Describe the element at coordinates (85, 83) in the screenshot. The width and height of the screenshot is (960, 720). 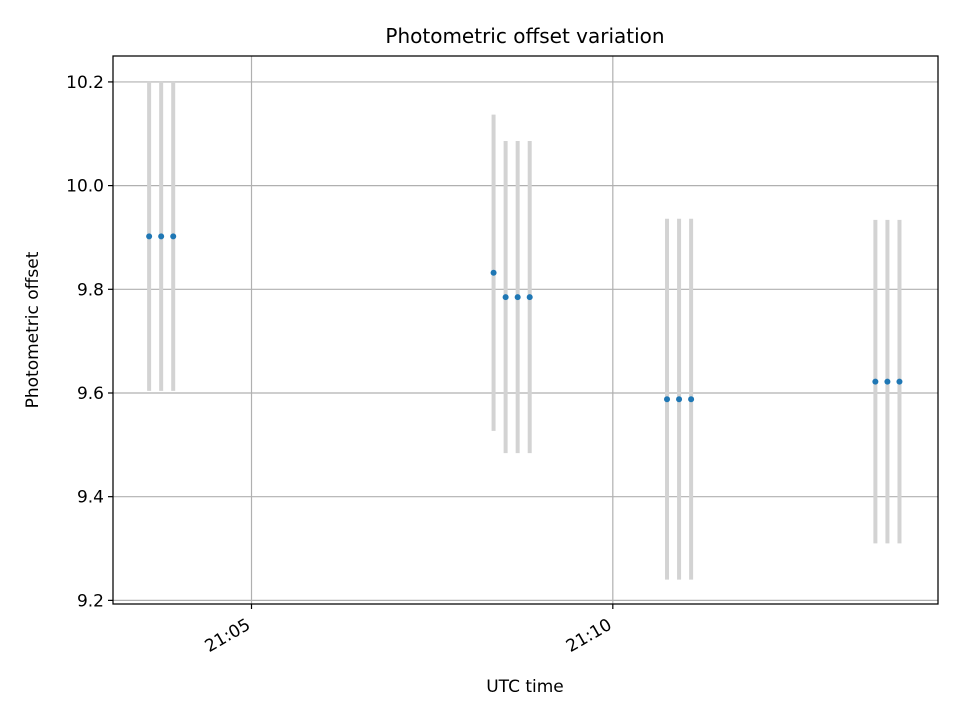
I see `y-tick-label: 10.2` at that location.